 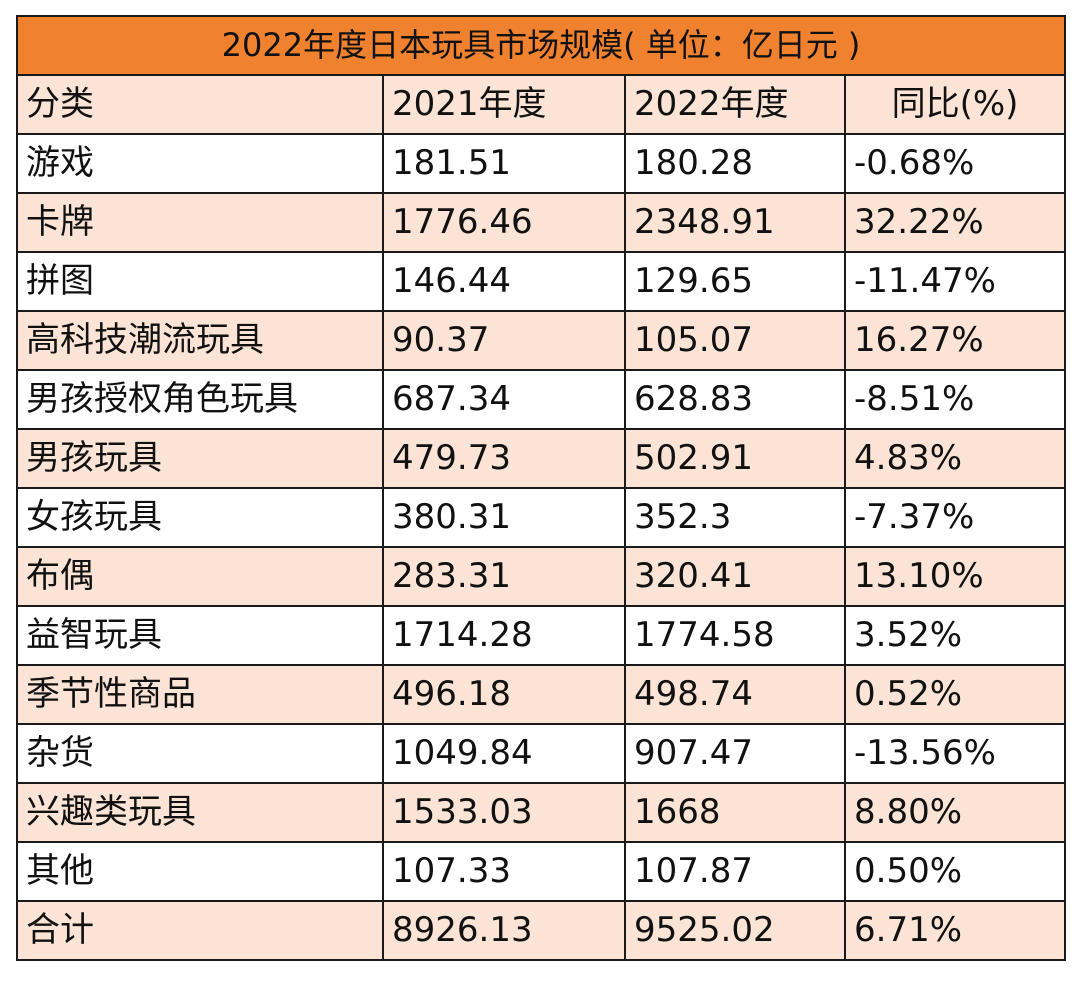 I want to click on cell-2021: 146.44, so click(x=504, y=281).